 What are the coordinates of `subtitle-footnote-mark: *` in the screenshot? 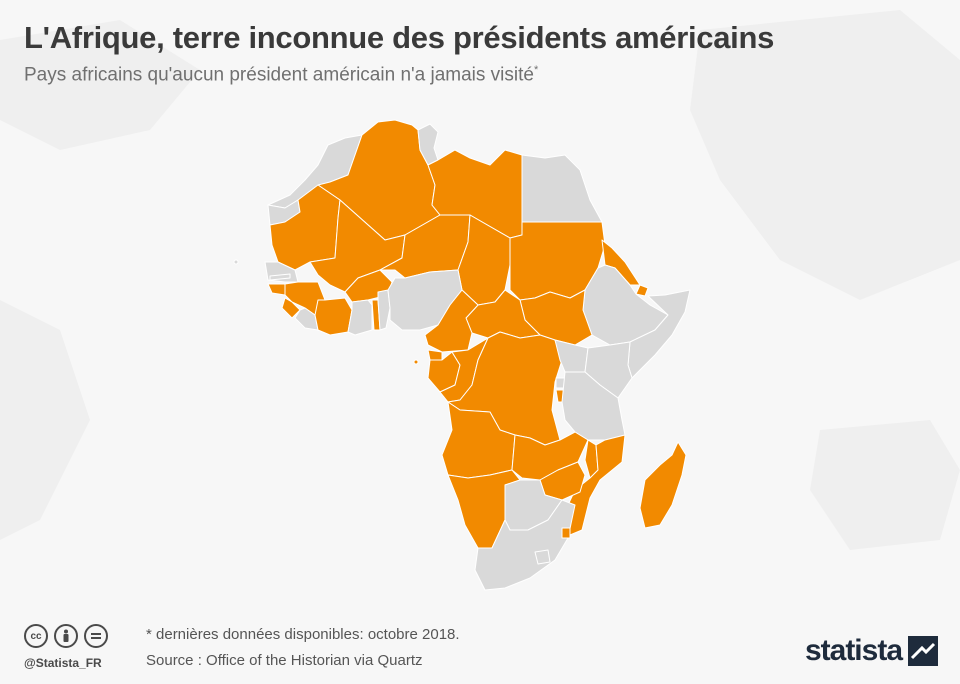 It's located at (536, 70).